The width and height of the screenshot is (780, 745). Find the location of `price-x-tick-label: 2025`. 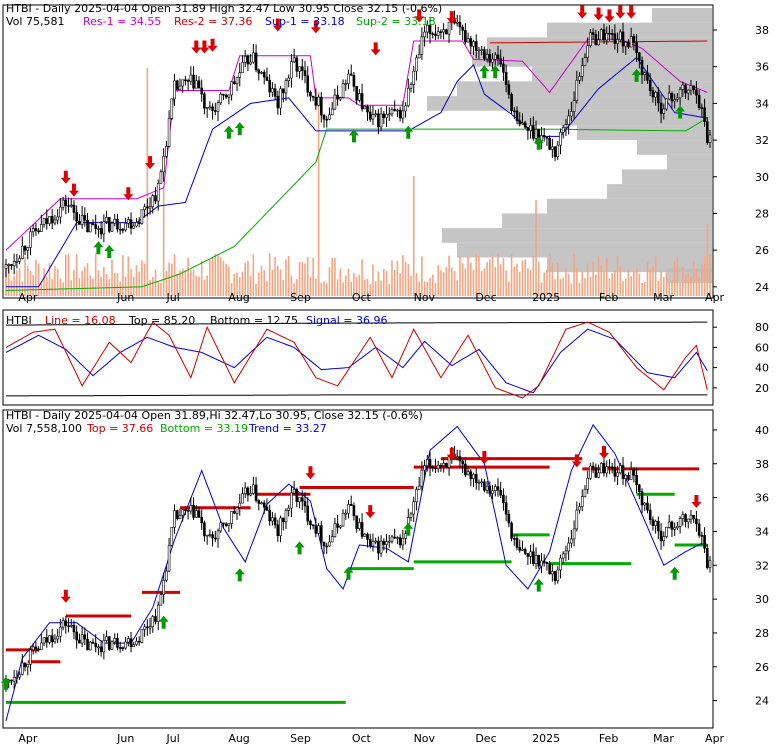

price-x-tick-label: 2025 is located at coordinates (546, 297).